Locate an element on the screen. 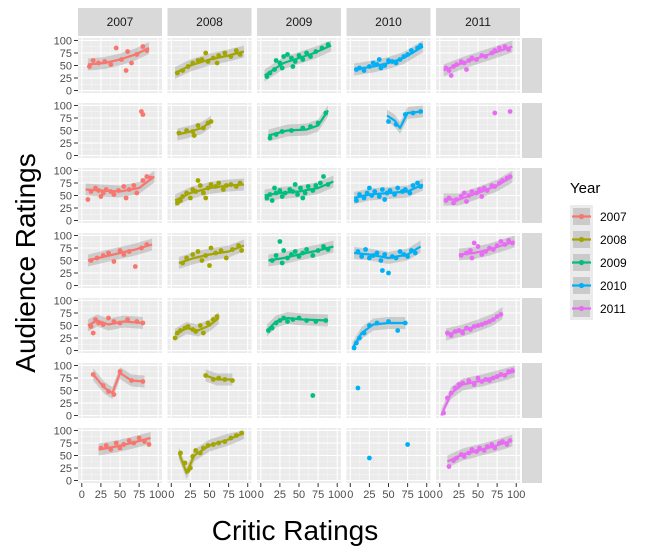  panel-adventure-2008 is located at coordinates (209, 130).